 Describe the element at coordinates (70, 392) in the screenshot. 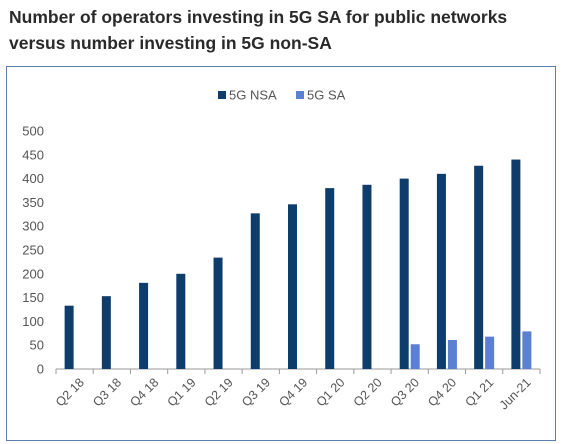

I see `x-category-label: Q2 18` at that location.